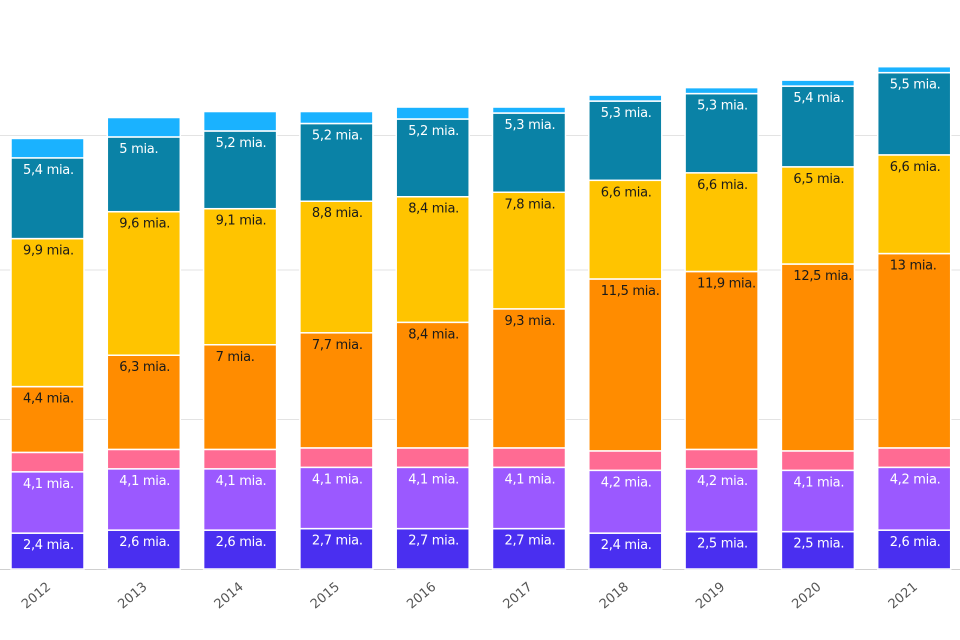  I want to click on x-tick-label: 2015, so click(325, 596).